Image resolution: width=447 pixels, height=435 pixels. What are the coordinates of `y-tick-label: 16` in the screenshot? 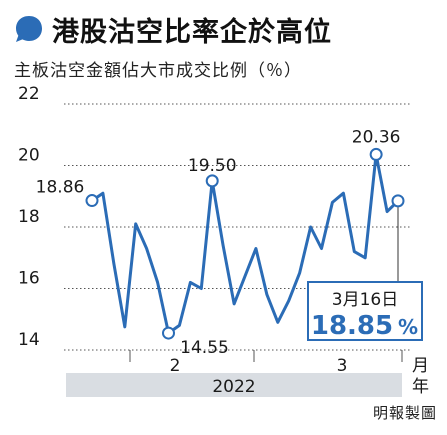 It's located at (29, 279).